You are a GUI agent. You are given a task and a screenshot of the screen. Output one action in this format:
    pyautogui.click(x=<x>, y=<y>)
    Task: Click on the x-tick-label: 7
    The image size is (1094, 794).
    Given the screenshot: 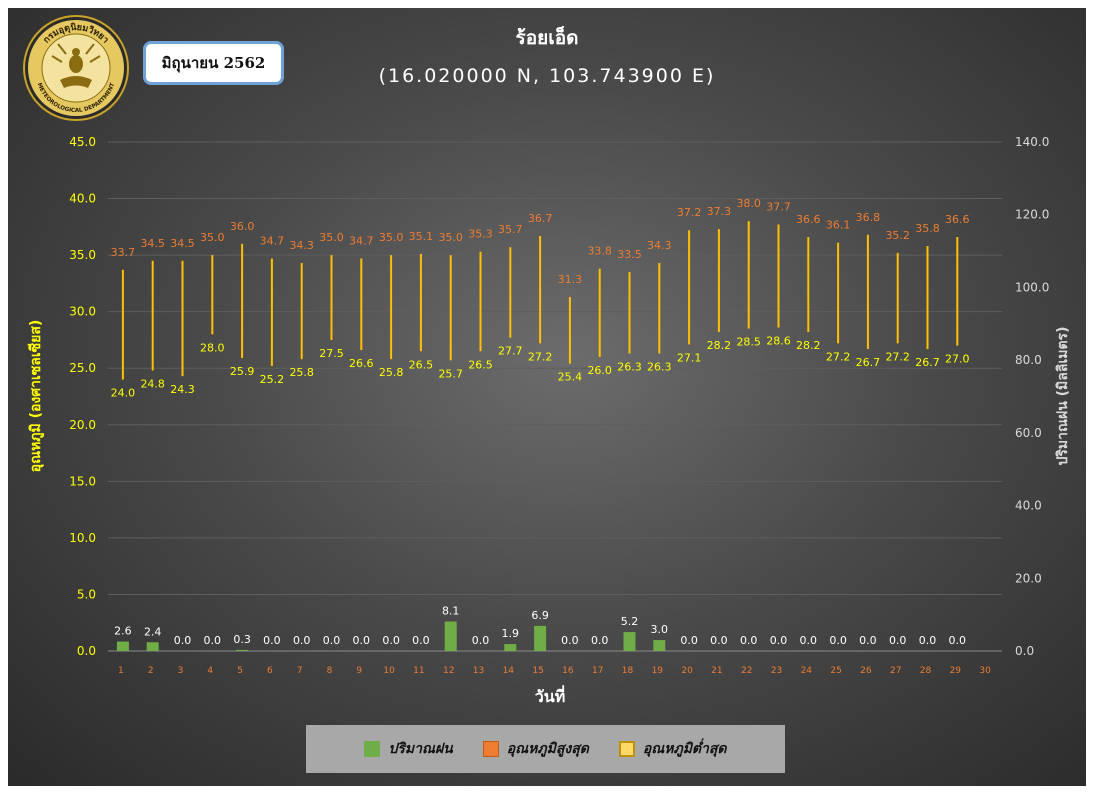 What is the action you would take?
    pyautogui.click(x=300, y=671)
    